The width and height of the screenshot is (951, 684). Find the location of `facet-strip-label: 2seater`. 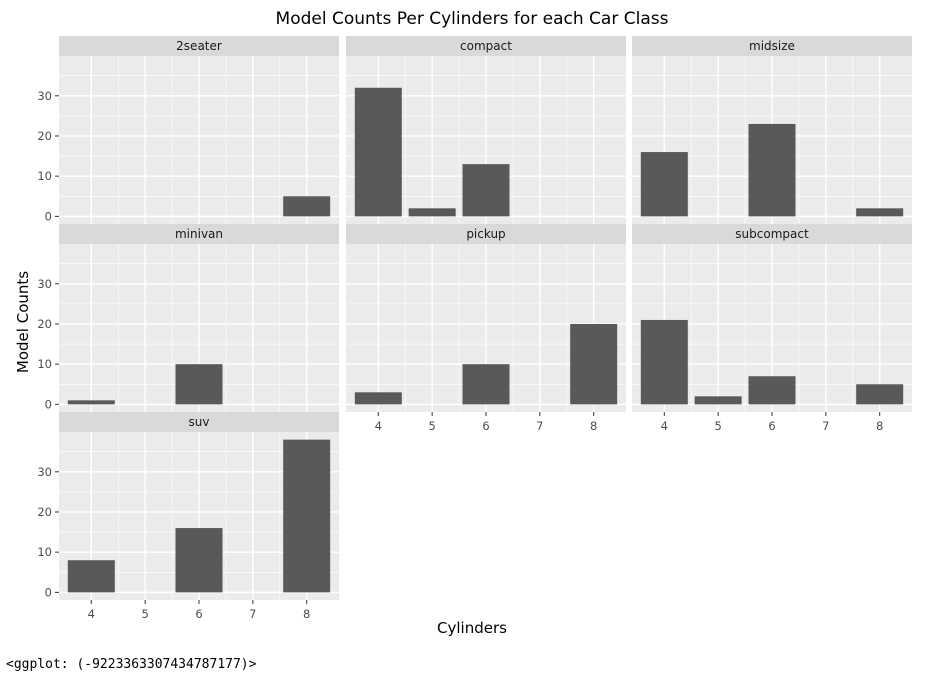

facet-strip-label: 2seater is located at coordinates (199, 46).